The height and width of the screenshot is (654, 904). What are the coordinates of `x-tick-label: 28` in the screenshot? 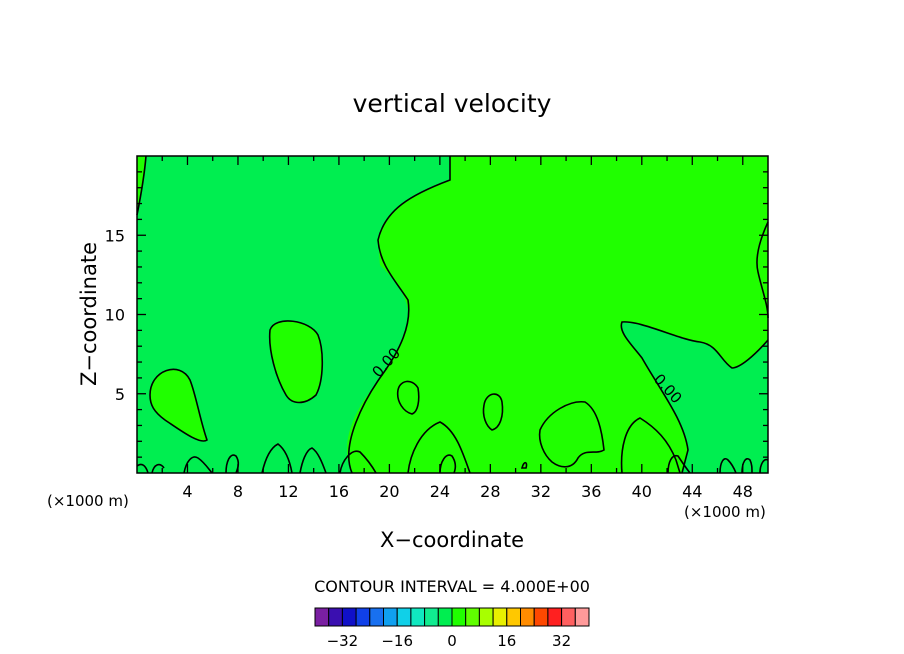 It's located at (490, 491).